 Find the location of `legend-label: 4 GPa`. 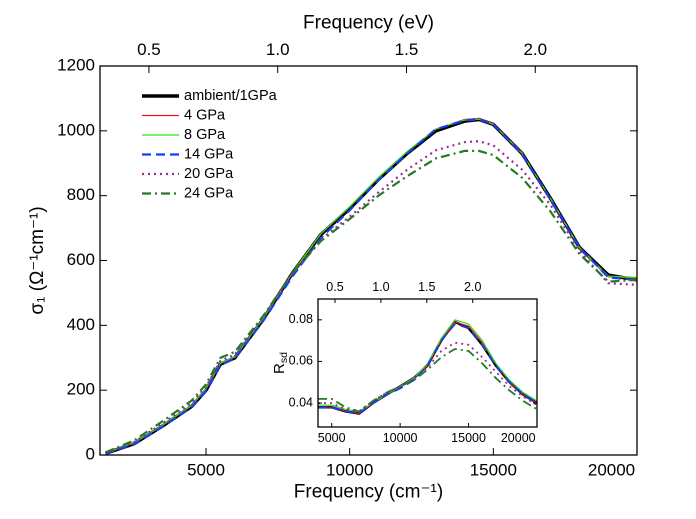

legend-label: 4 GPa is located at coordinates (205, 115).